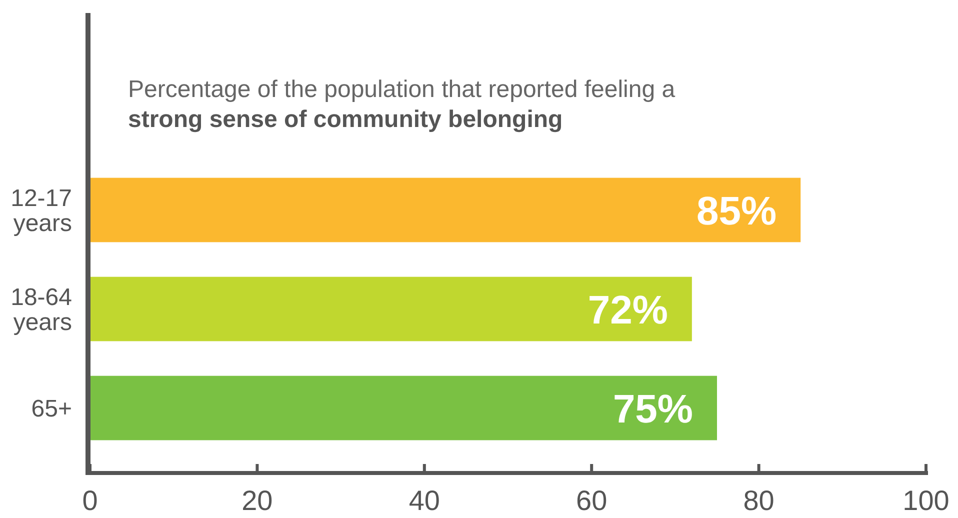 This screenshot has width=958, height=518. Describe the element at coordinates (41, 310) in the screenshot. I see `y-tick-label: 18-64 years` at that location.